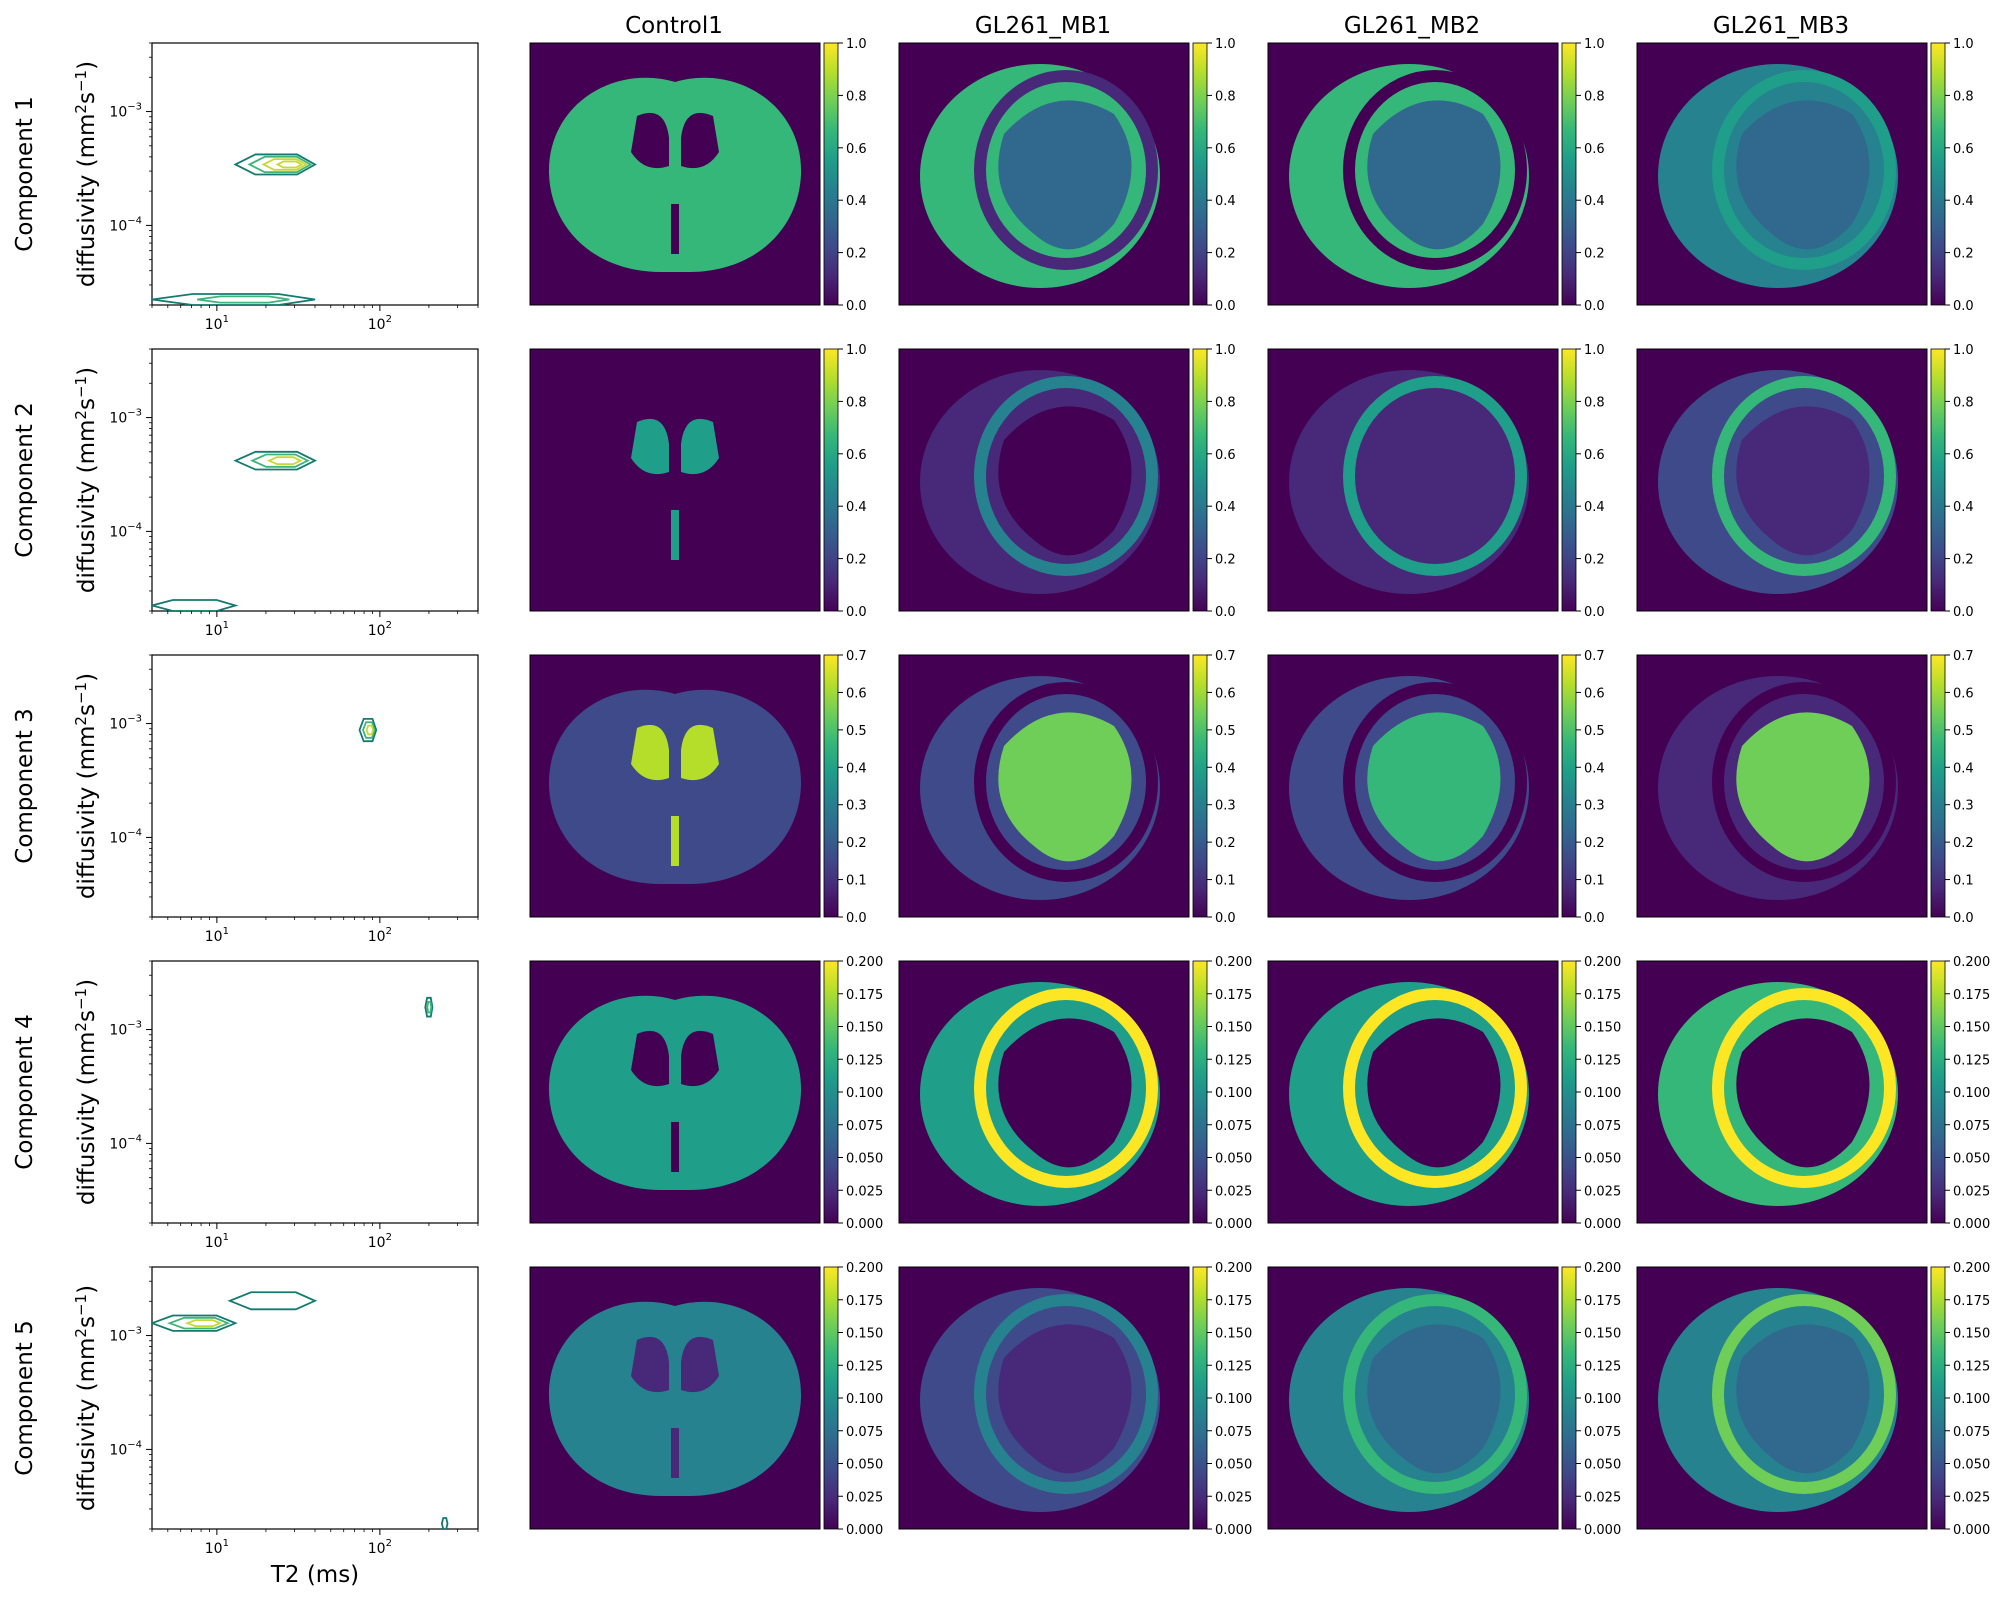  What do you see at coordinates (1781, 26) in the screenshot?
I see `column-title-mb3: GL261_MB3` at bounding box center [1781, 26].